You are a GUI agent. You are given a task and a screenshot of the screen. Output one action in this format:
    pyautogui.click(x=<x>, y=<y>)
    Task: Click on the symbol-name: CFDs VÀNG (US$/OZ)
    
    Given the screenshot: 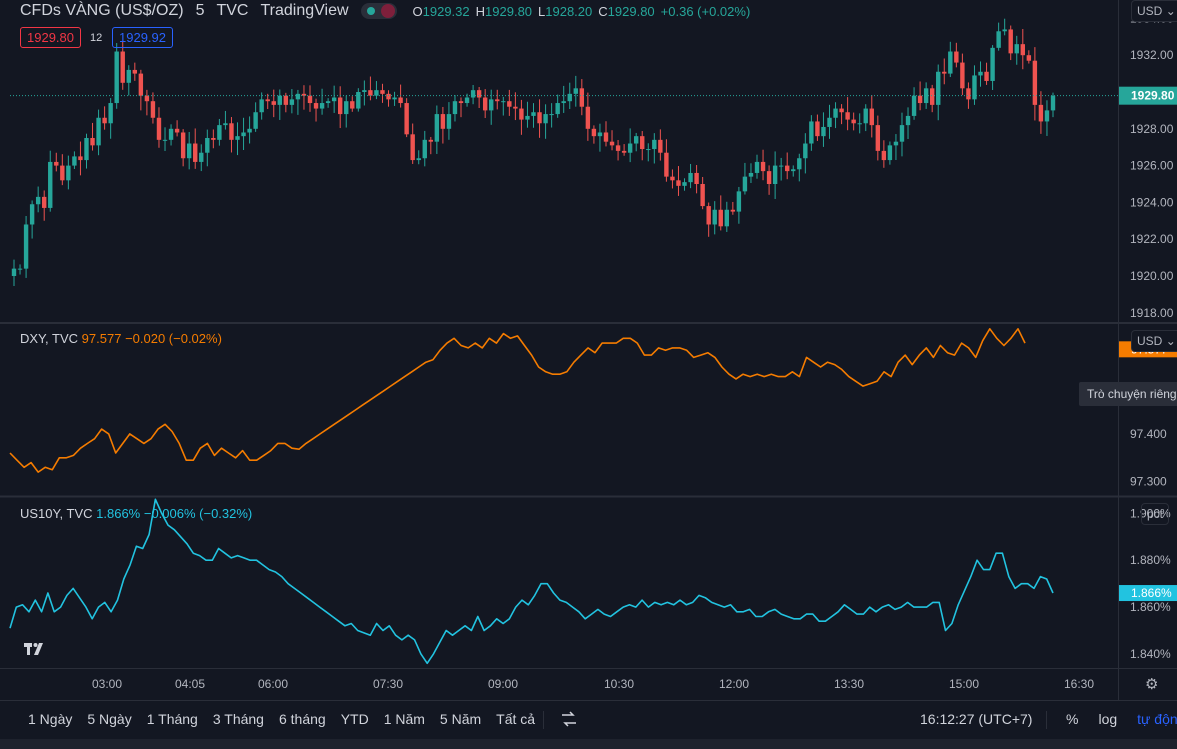 What is the action you would take?
    pyautogui.click(x=102, y=10)
    